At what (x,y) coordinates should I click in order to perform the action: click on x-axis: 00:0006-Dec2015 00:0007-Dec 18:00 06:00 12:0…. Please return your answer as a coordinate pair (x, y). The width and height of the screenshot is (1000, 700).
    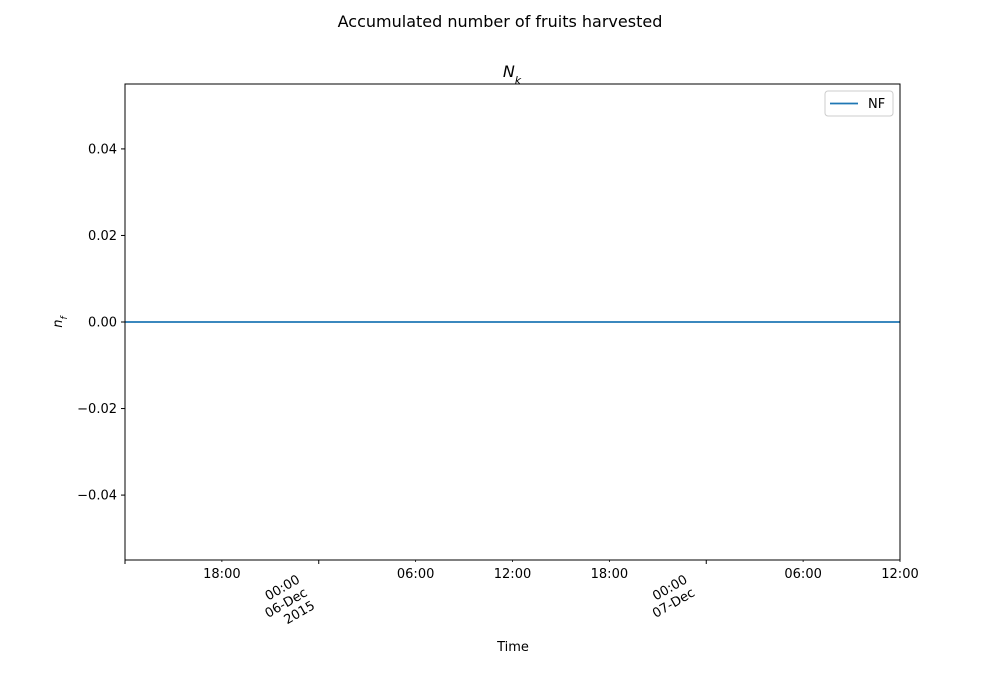
    Looking at the image, I should click on (521, 597).